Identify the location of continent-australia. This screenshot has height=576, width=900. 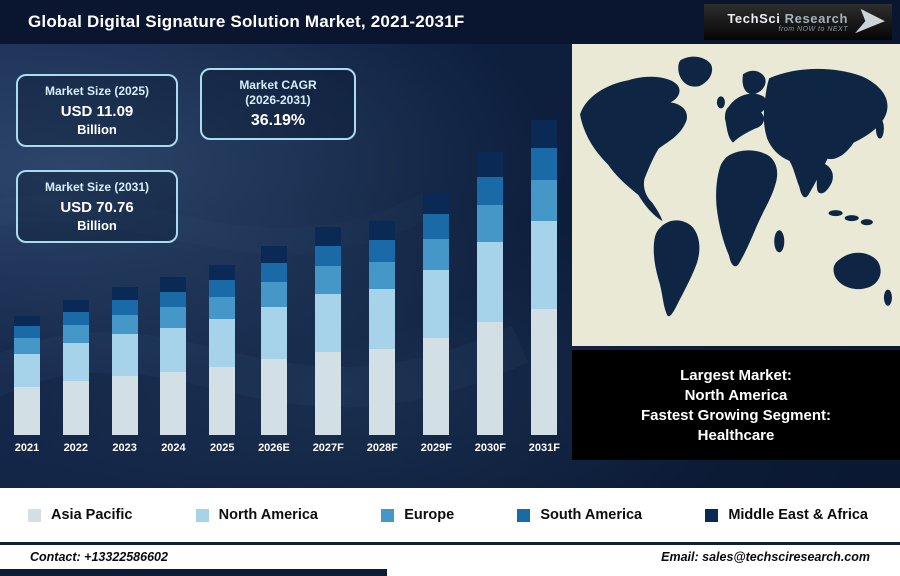
(857, 271).